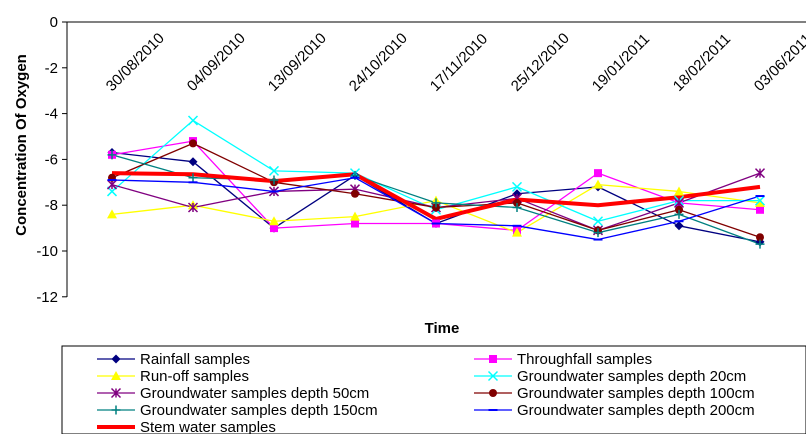 The image size is (806, 434). Describe the element at coordinates (135, 62) in the screenshot. I see `x-tick-label: 30/08/2010` at that location.